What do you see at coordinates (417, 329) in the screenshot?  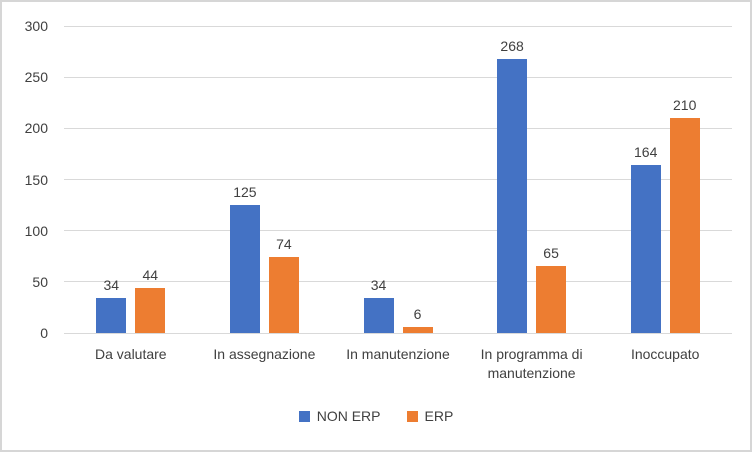 I see `bar-erp-in-manutenzione` at bounding box center [417, 329].